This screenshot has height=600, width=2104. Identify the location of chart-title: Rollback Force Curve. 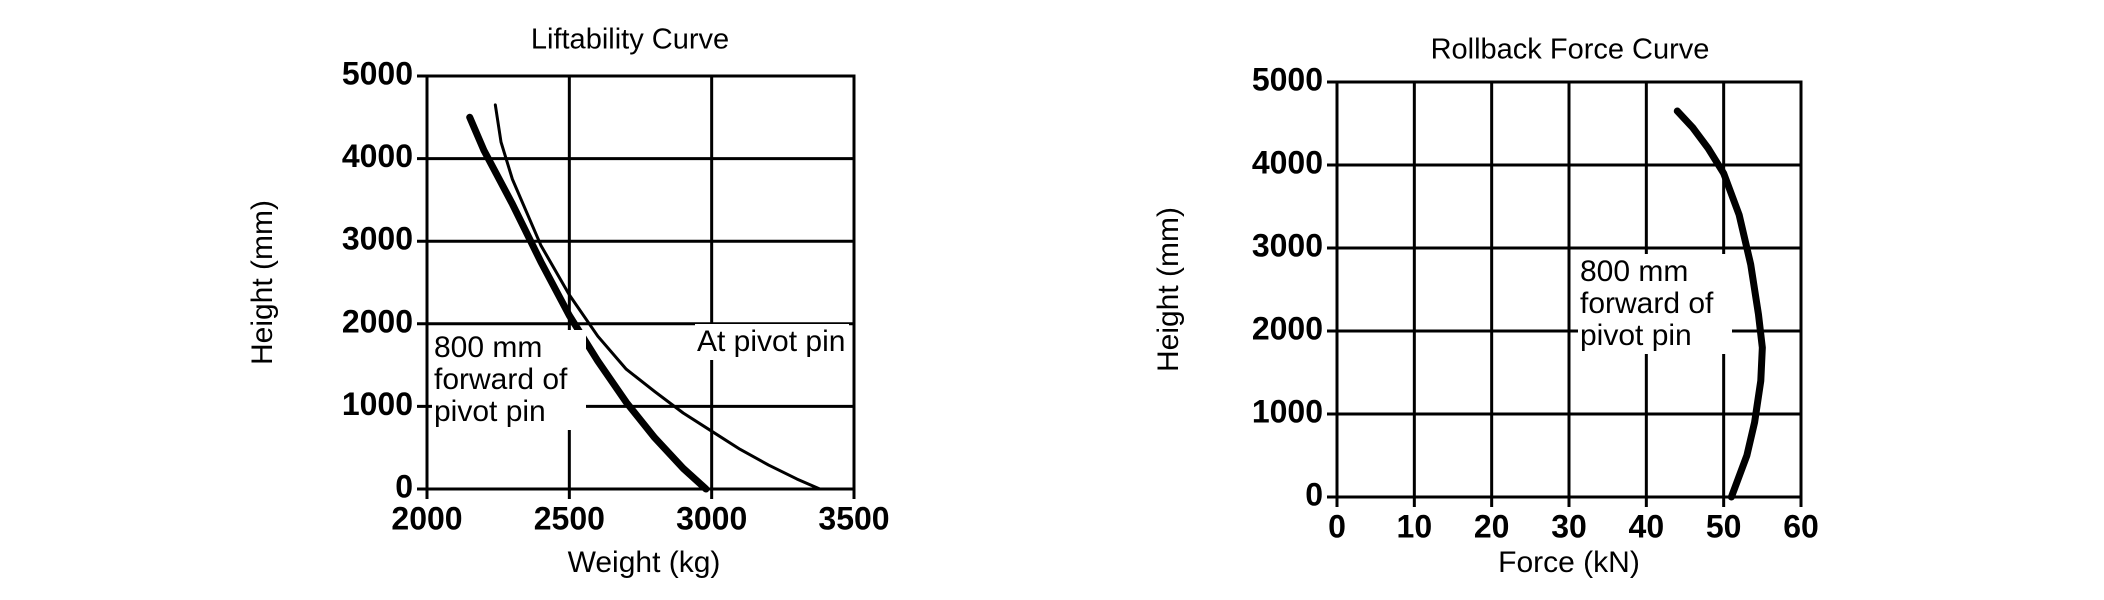
(1570, 50).